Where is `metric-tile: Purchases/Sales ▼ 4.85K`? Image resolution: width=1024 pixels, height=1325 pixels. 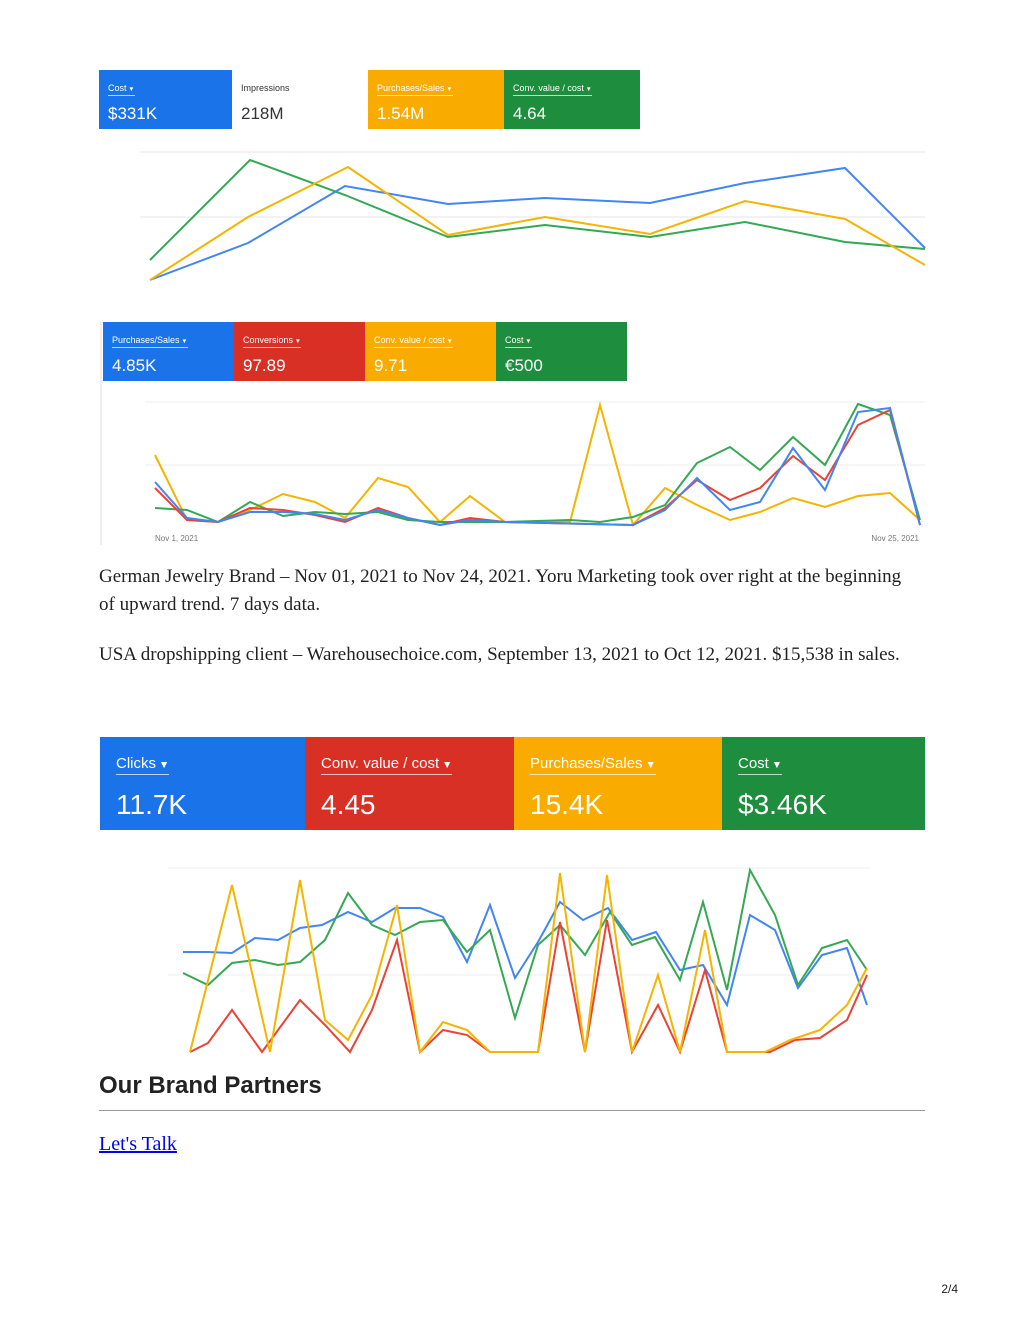
metric-tile: Purchases/Sales ▼ 4.85K is located at coordinates (168, 351).